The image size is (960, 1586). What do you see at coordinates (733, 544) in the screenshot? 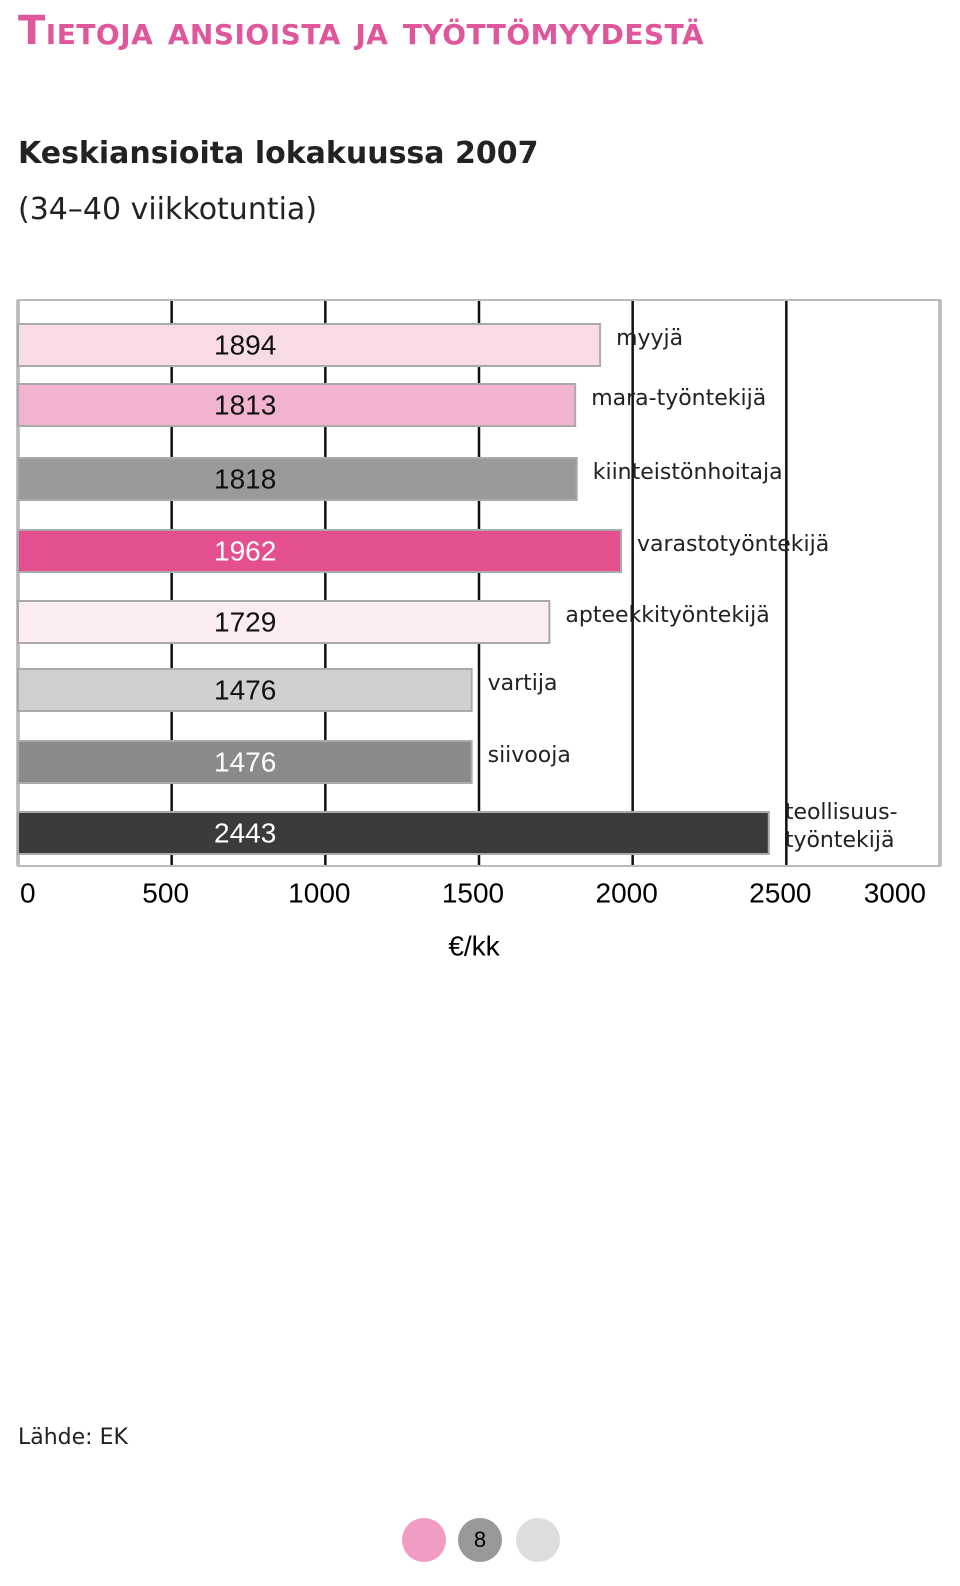
I see `category-label: varastotyöntekijä` at bounding box center [733, 544].